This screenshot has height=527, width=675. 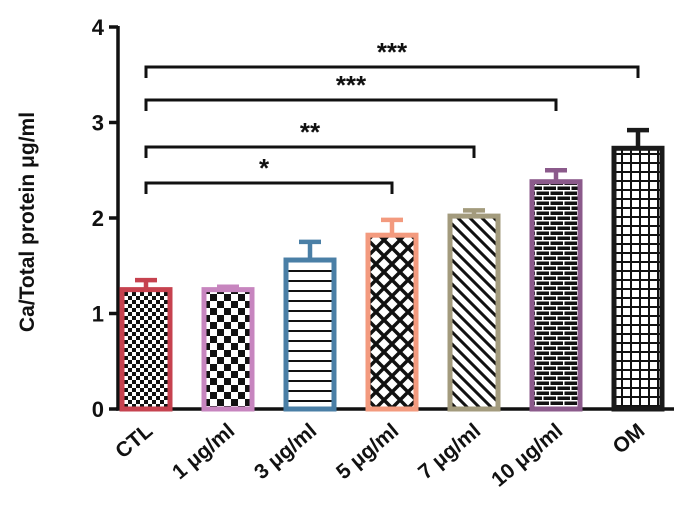 What do you see at coordinates (98, 123) in the screenshot?
I see `y-tick-label: 3` at bounding box center [98, 123].